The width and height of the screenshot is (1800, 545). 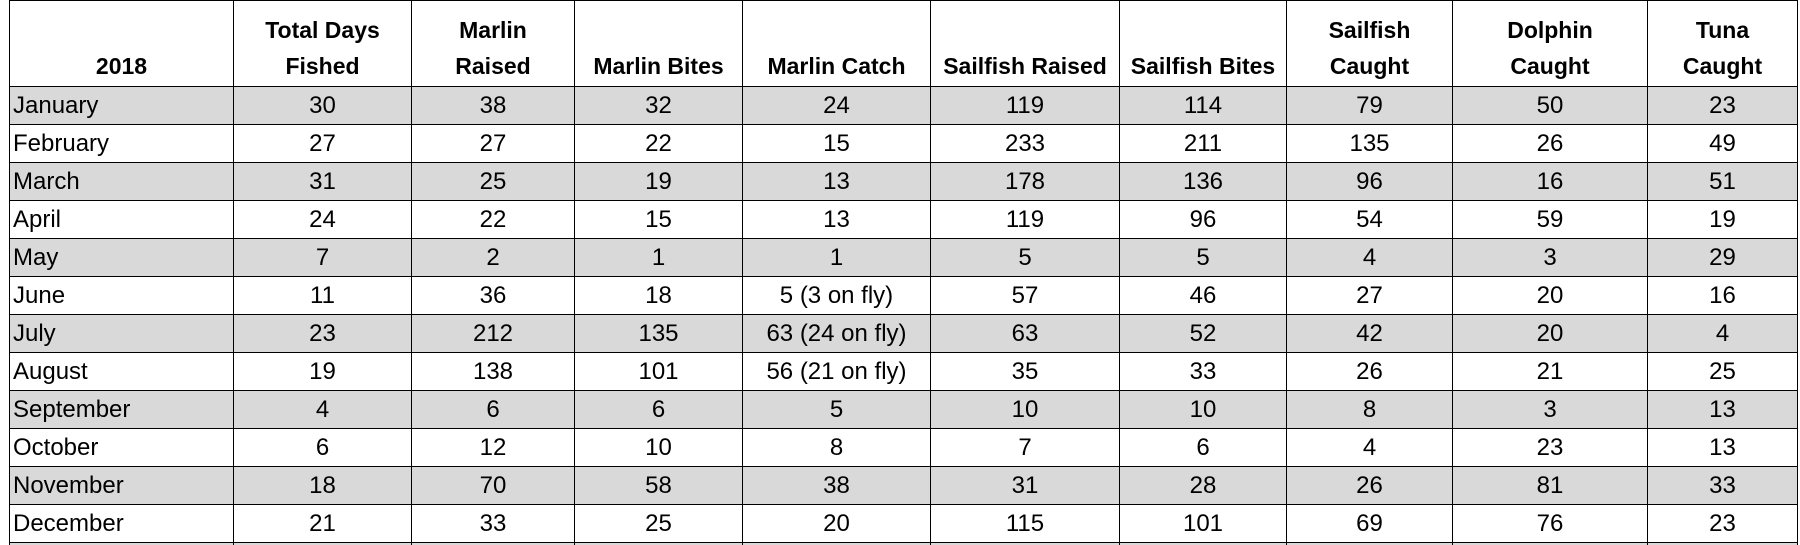 I want to click on header-cell: Tuna Caught, so click(x=1722, y=43).